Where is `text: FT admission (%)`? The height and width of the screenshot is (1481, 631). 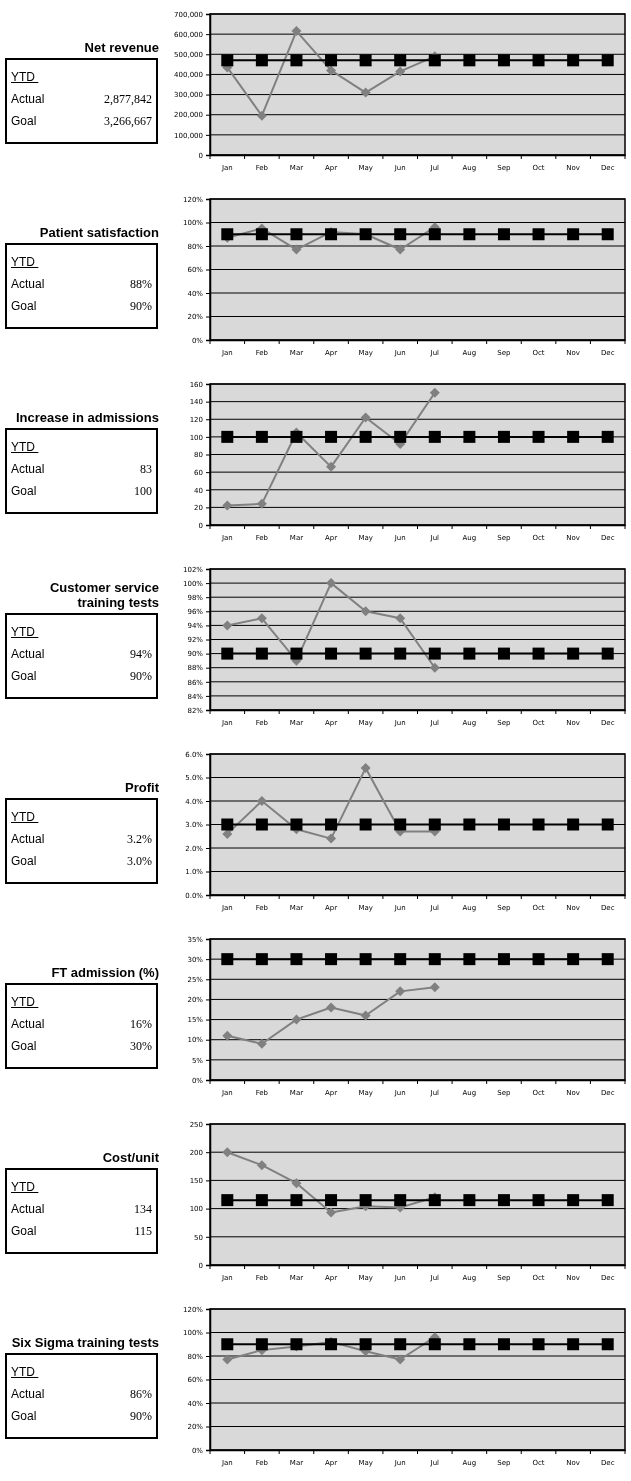
text: FT admission (%) is located at coordinates (104, 972).